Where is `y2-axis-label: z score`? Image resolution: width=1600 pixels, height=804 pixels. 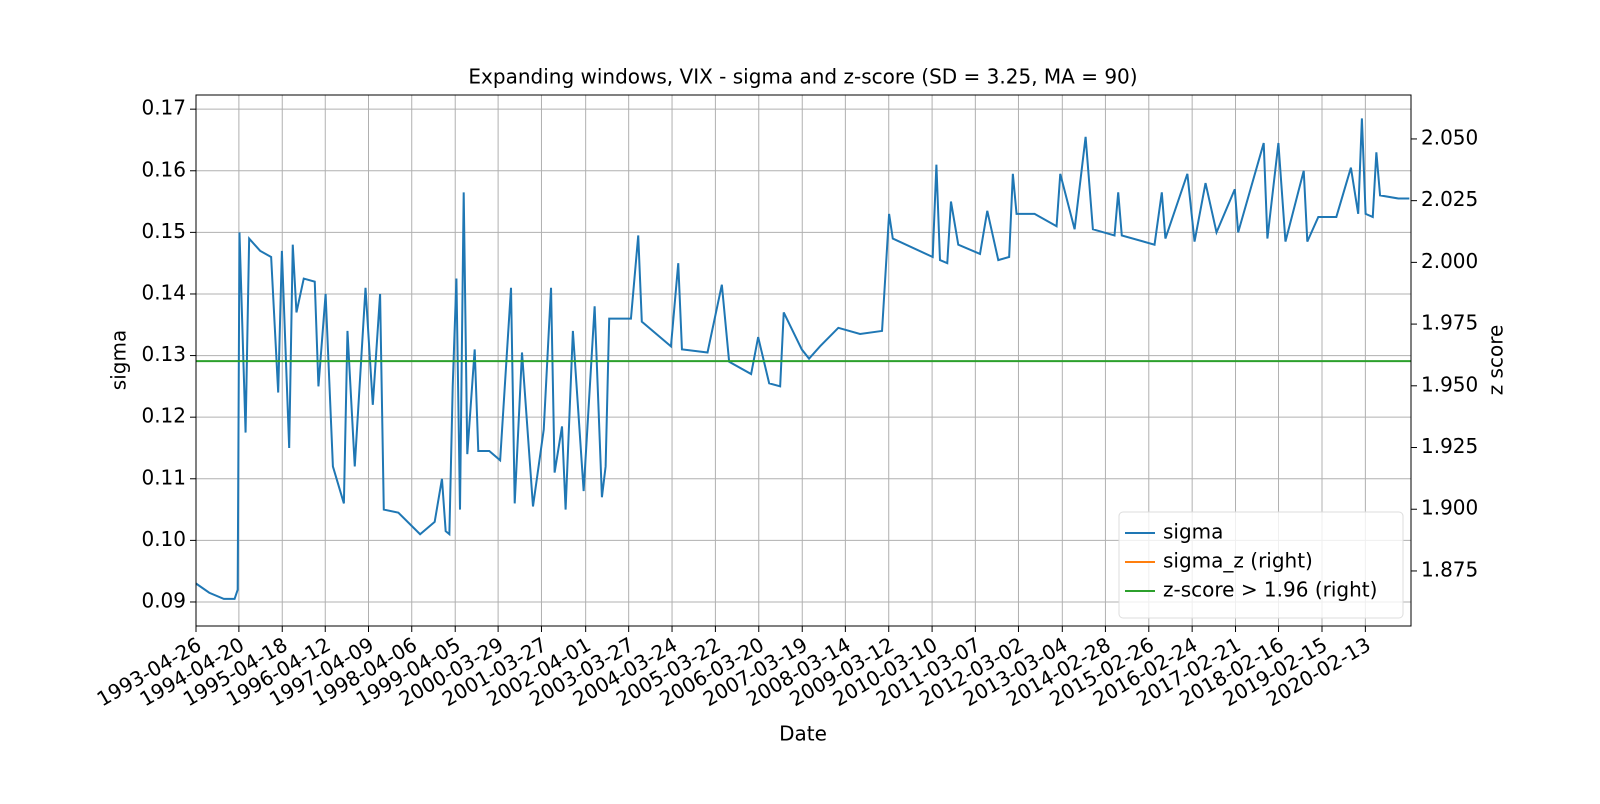
y2-axis-label: z score is located at coordinates (1496, 360).